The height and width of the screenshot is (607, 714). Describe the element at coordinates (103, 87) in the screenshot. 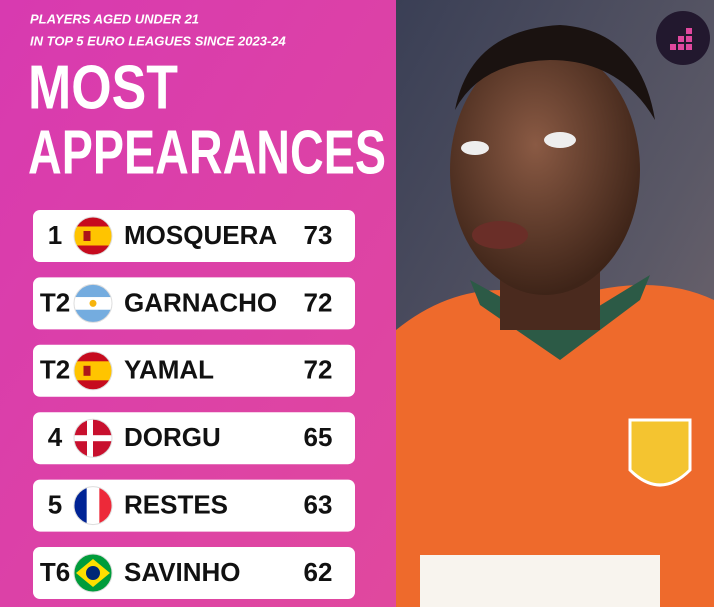

I see `title: MOST` at that location.